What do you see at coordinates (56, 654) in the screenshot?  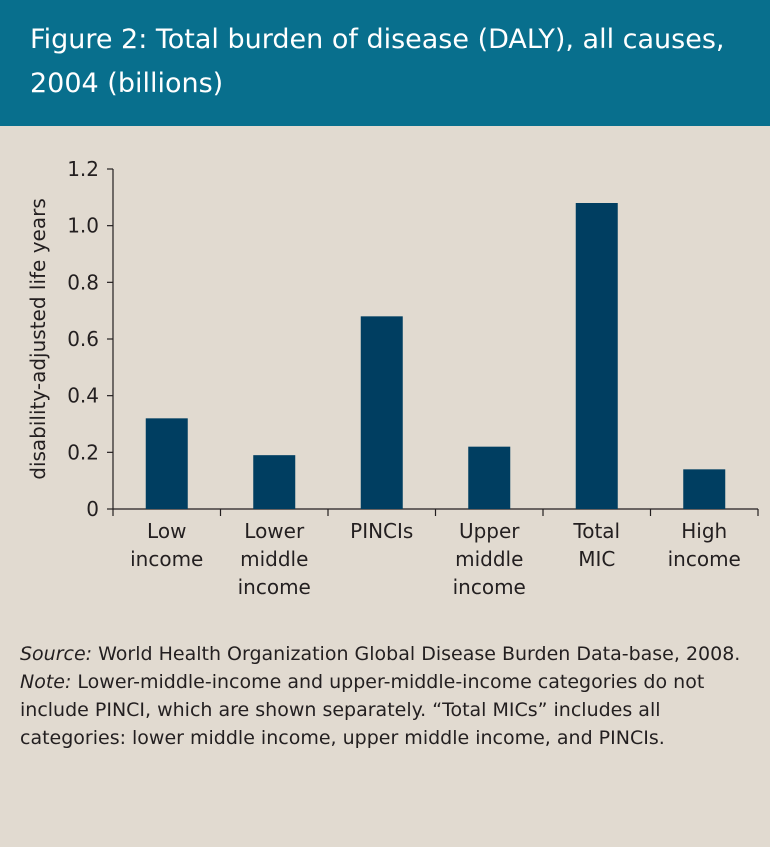 I see `source-label: Source:` at bounding box center [56, 654].